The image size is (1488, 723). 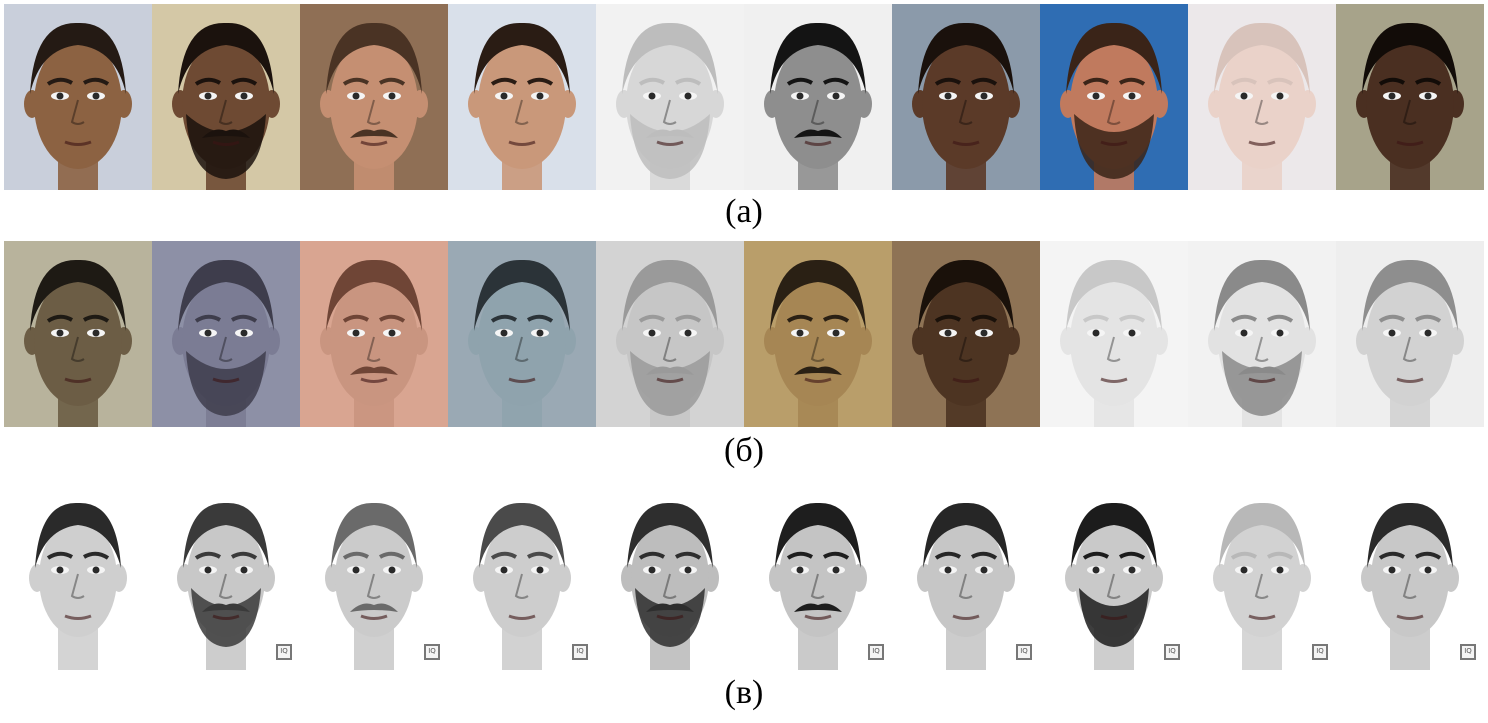 I want to click on caption-c: (в), so click(x=744, y=692).